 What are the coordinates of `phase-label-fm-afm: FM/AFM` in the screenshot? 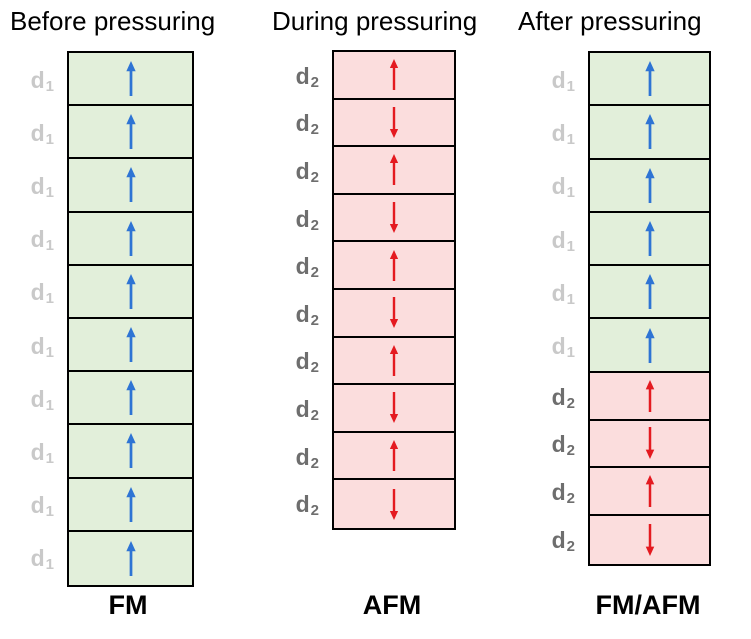 It's located at (648, 605).